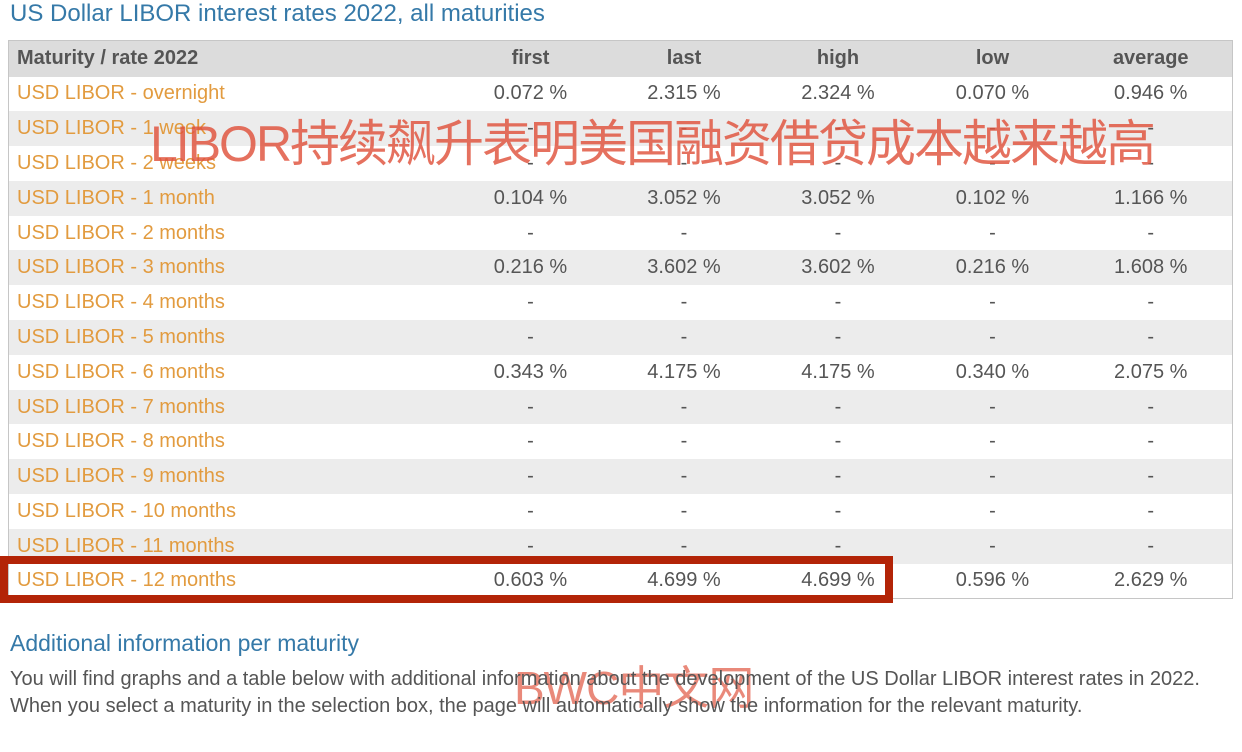 The width and height of the screenshot is (1242, 752). What do you see at coordinates (838, 93) in the screenshot?
I see `rate-cell: 2.324 %` at bounding box center [838, 93].